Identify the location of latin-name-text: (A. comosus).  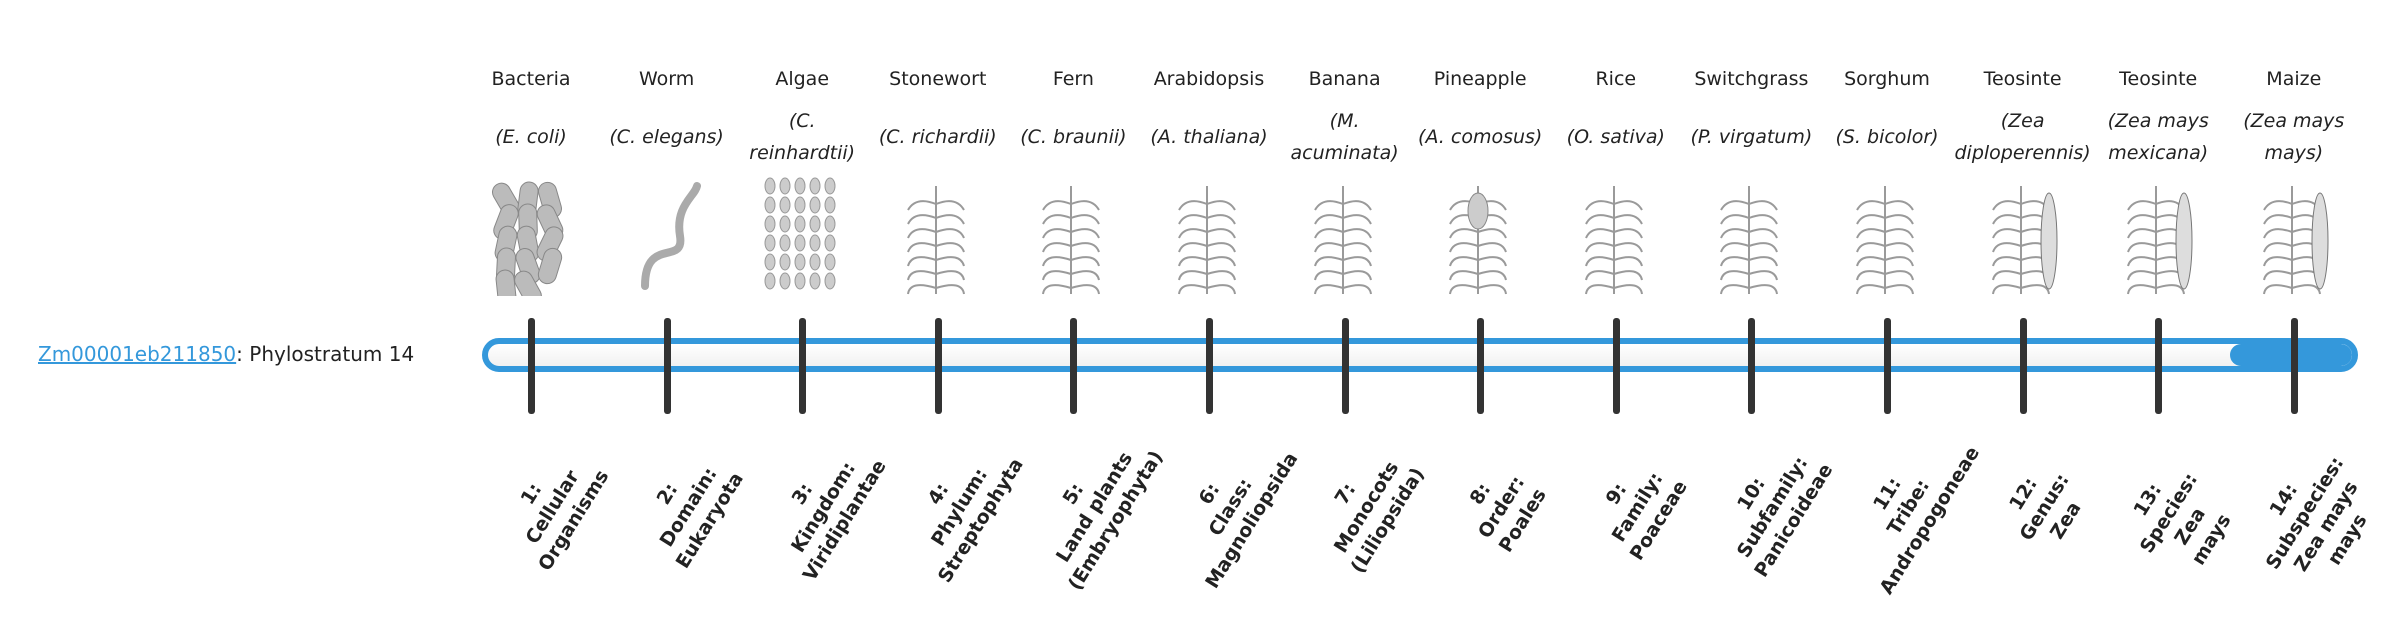
(1480, 137).